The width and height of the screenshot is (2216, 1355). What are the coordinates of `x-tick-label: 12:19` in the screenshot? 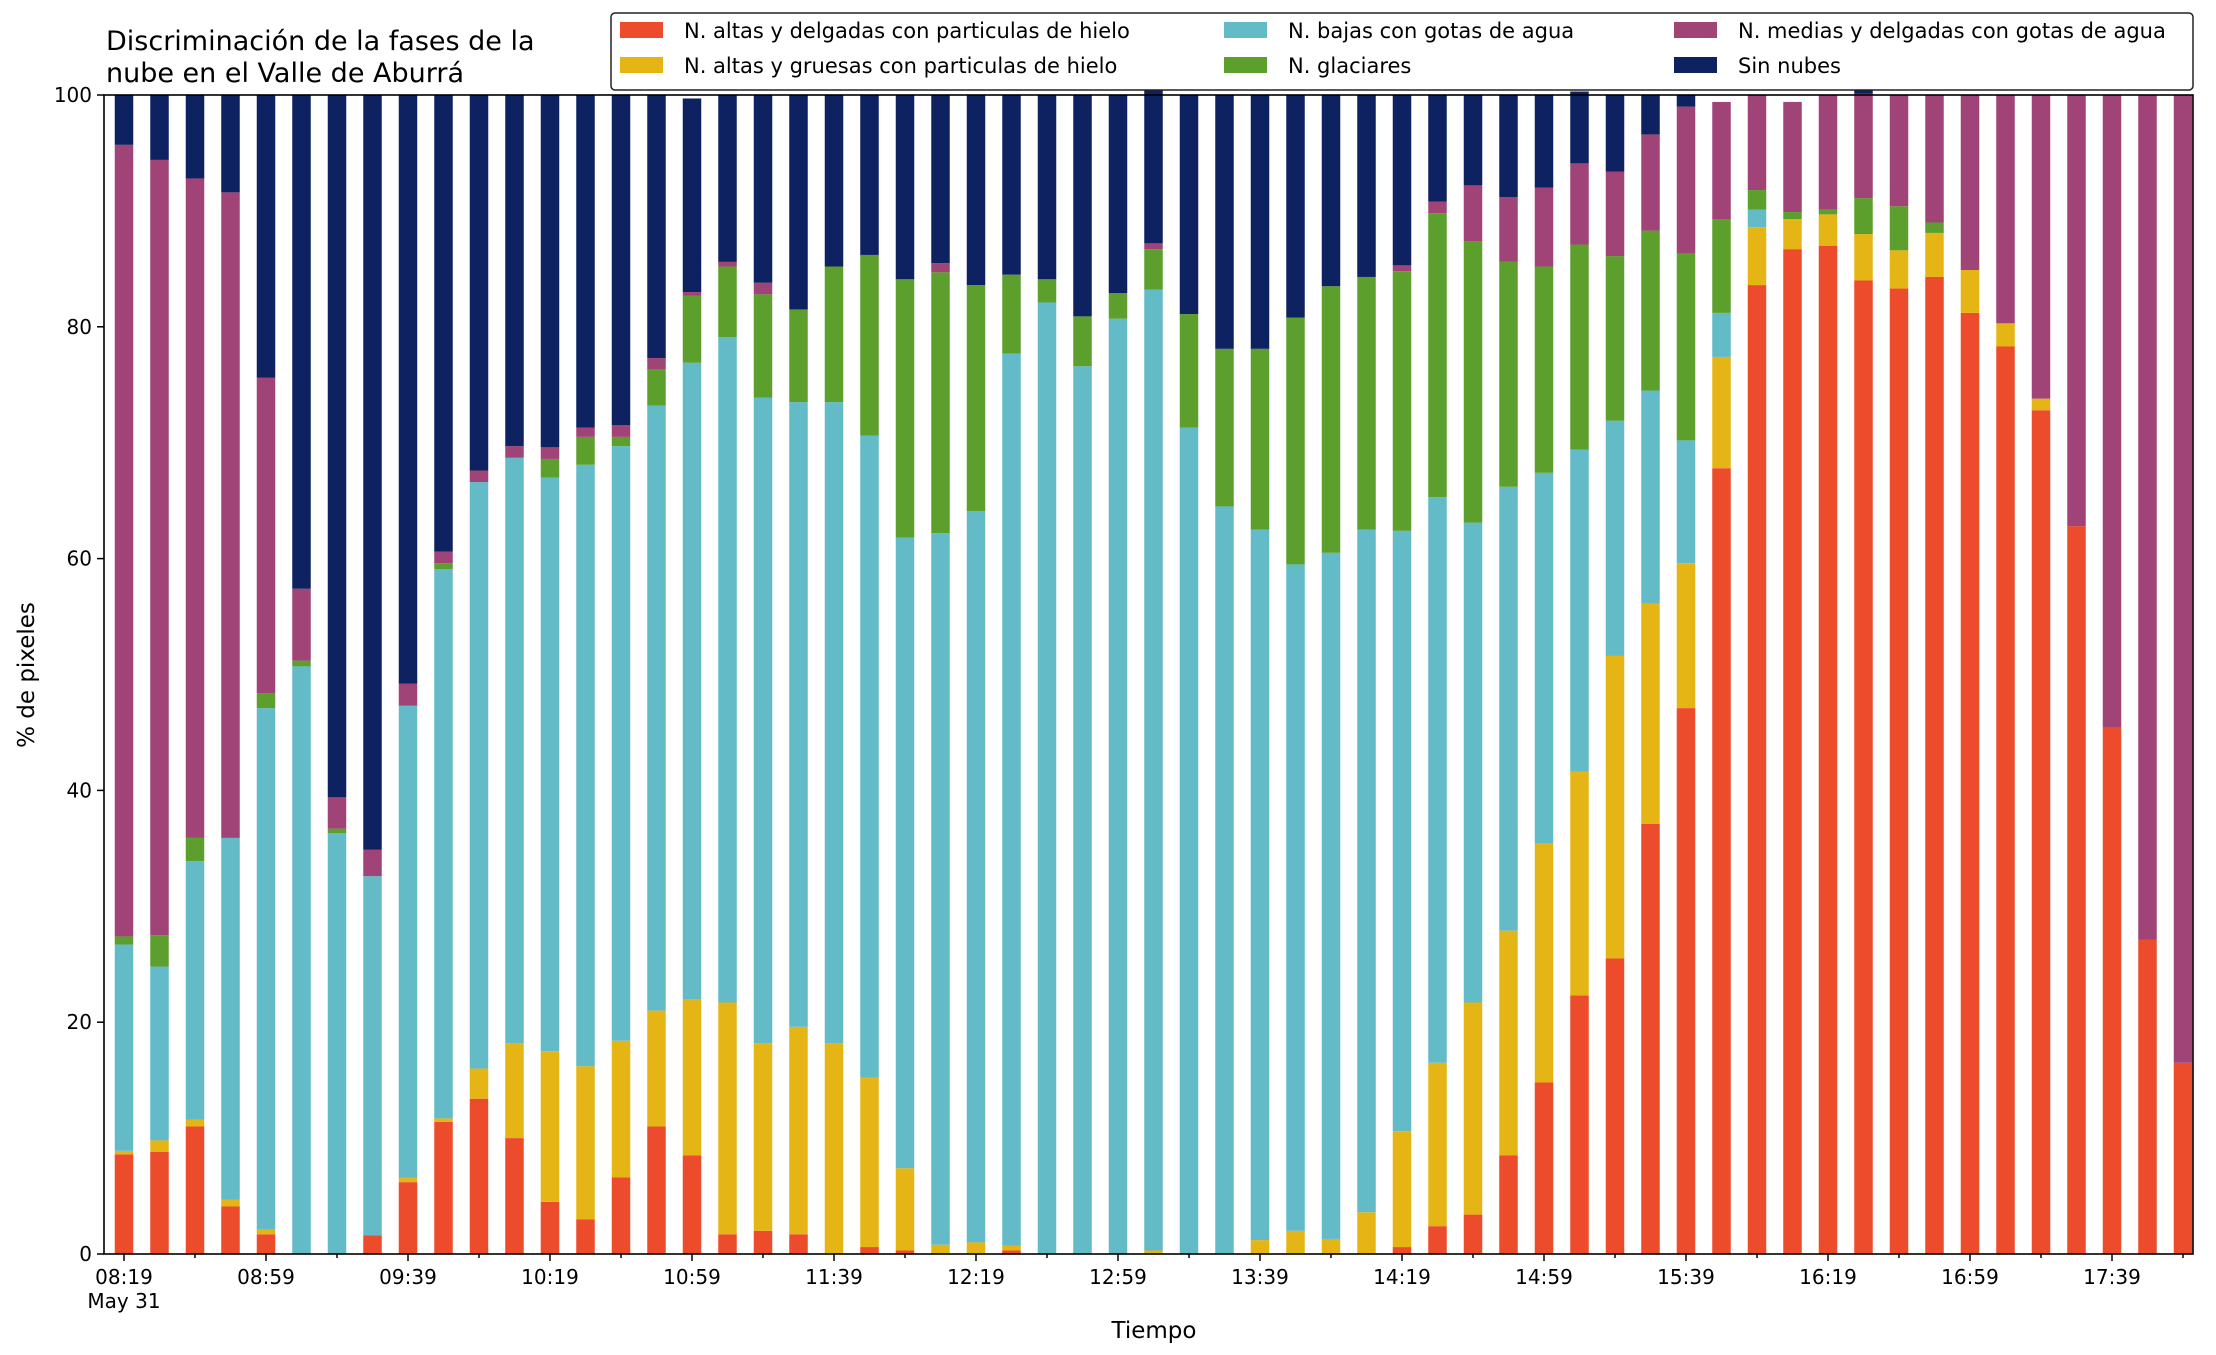 It's located at (976, 1277).